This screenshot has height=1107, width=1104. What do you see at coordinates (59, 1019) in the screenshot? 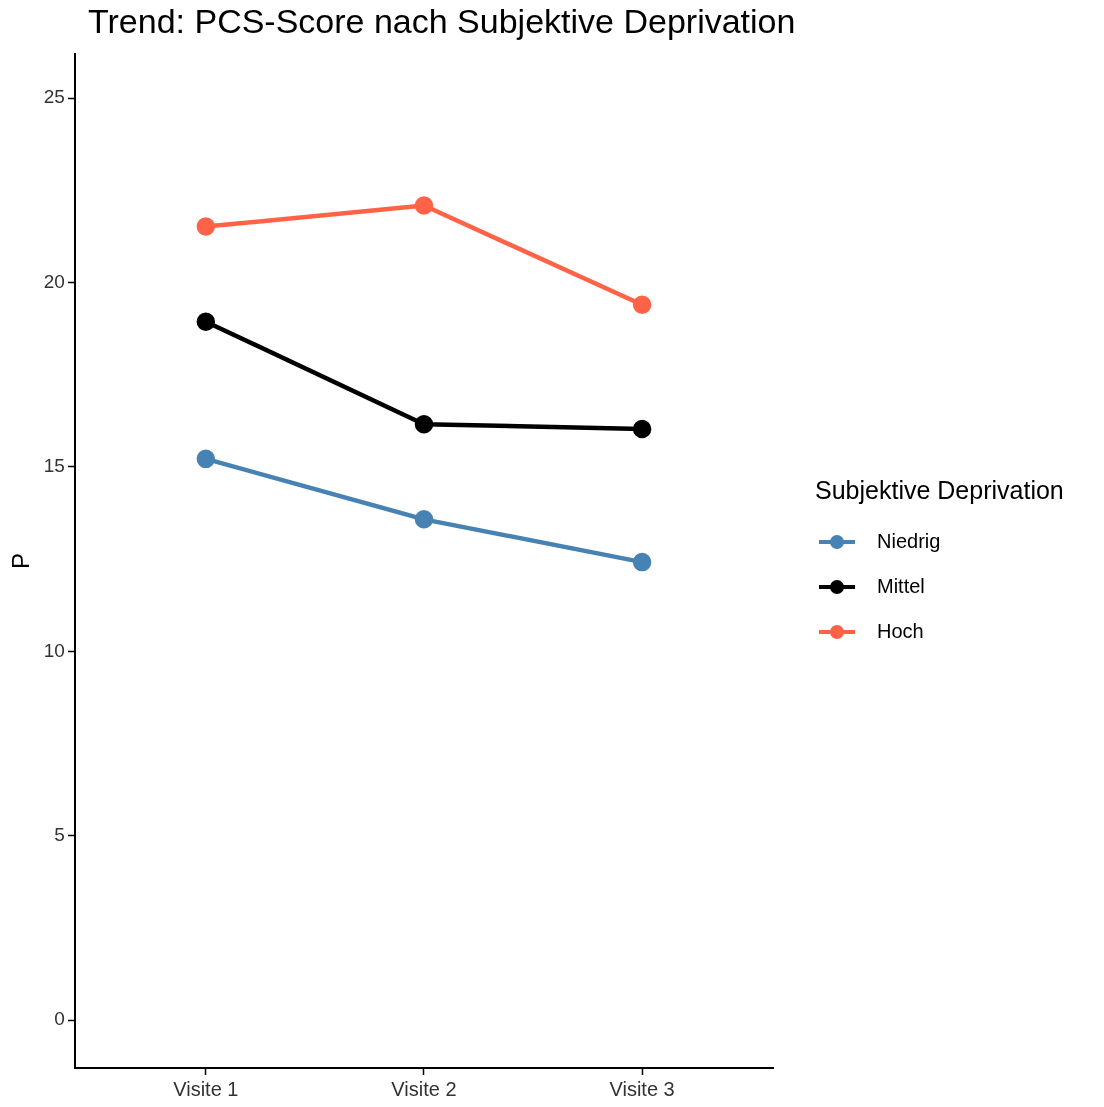
I see `y-tick-label: 0` at bounding box center [59, 1019].